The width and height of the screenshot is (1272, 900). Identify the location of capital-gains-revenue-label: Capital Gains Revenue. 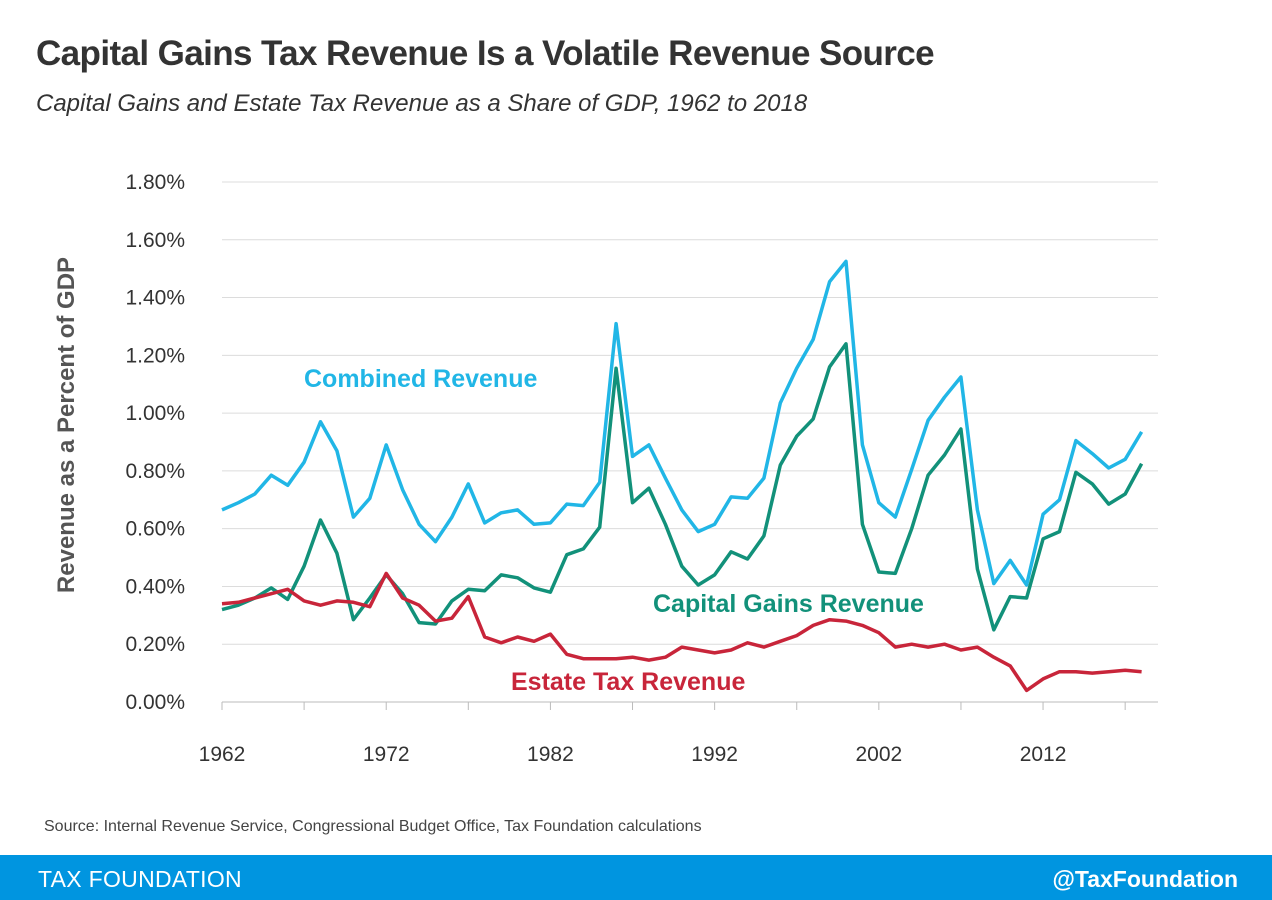
(788, 604).